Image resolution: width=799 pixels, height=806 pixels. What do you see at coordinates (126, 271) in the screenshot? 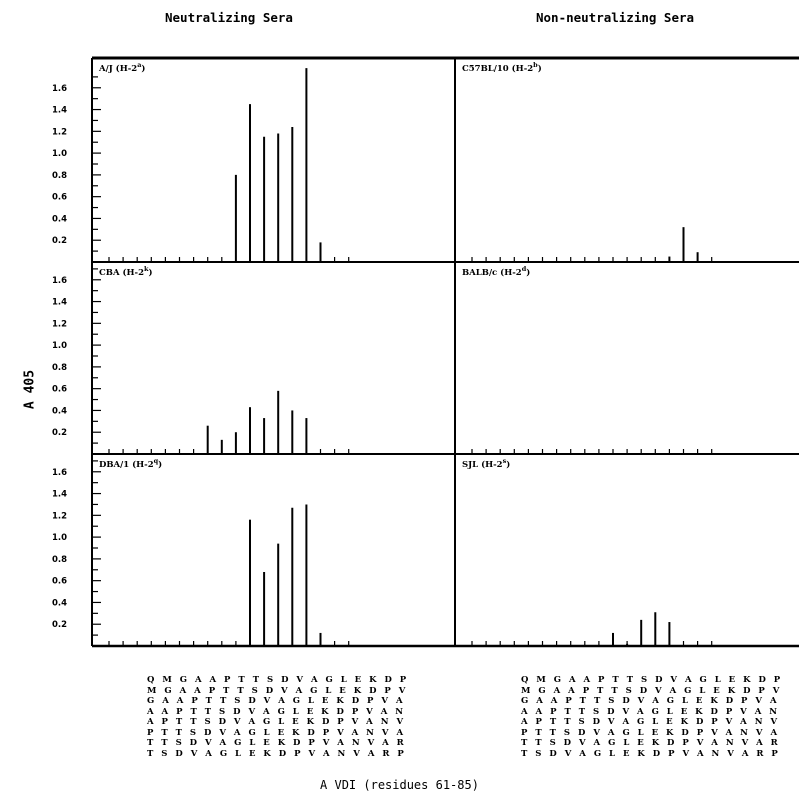
I see `panel-label: CBA (H-2k)` at bounding box center [126, 271].